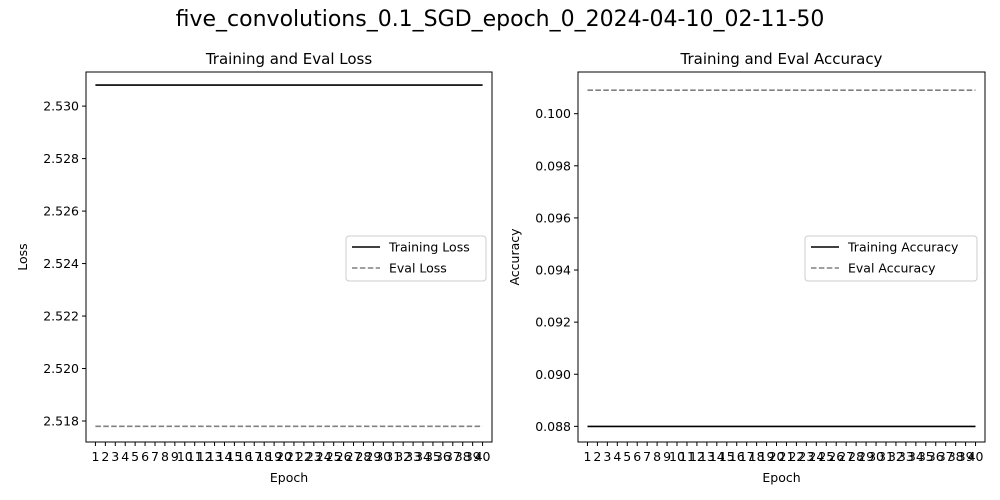  Describe the element at coordinates (891, 258) in the screenshot. I see `legend-box` at that location.